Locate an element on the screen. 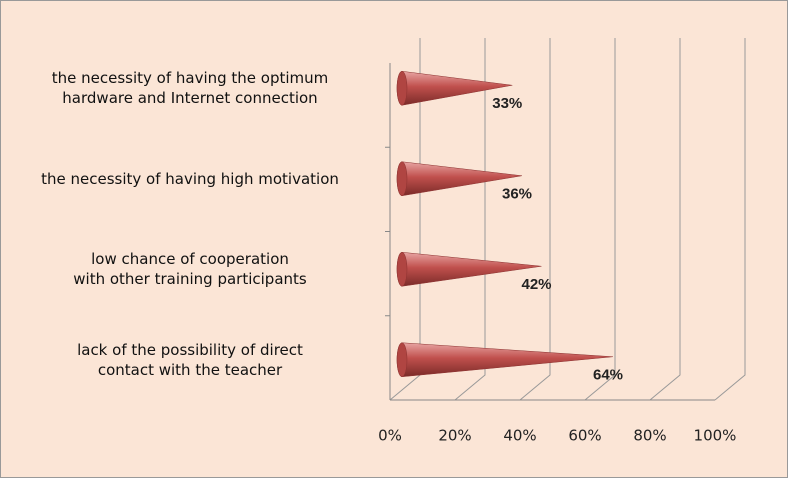  x-tick-label: 40% is located at coordinates (519, 436).